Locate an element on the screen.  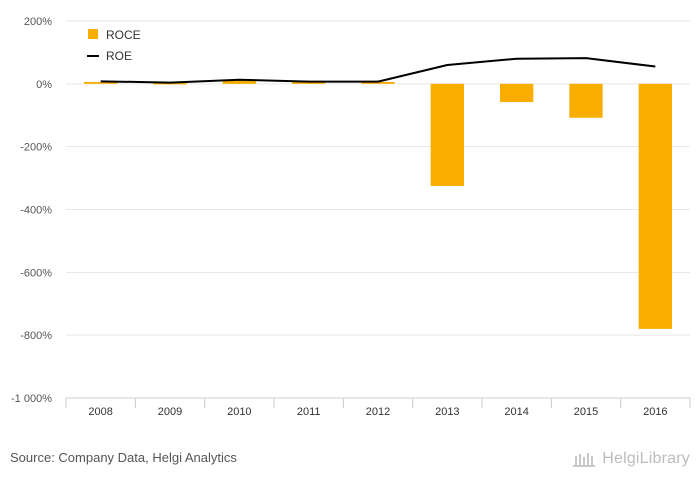
y-axis-ticks: 200% 0% -200% -400% -600% -800% -1 000% is located at coordinates (31, 210).